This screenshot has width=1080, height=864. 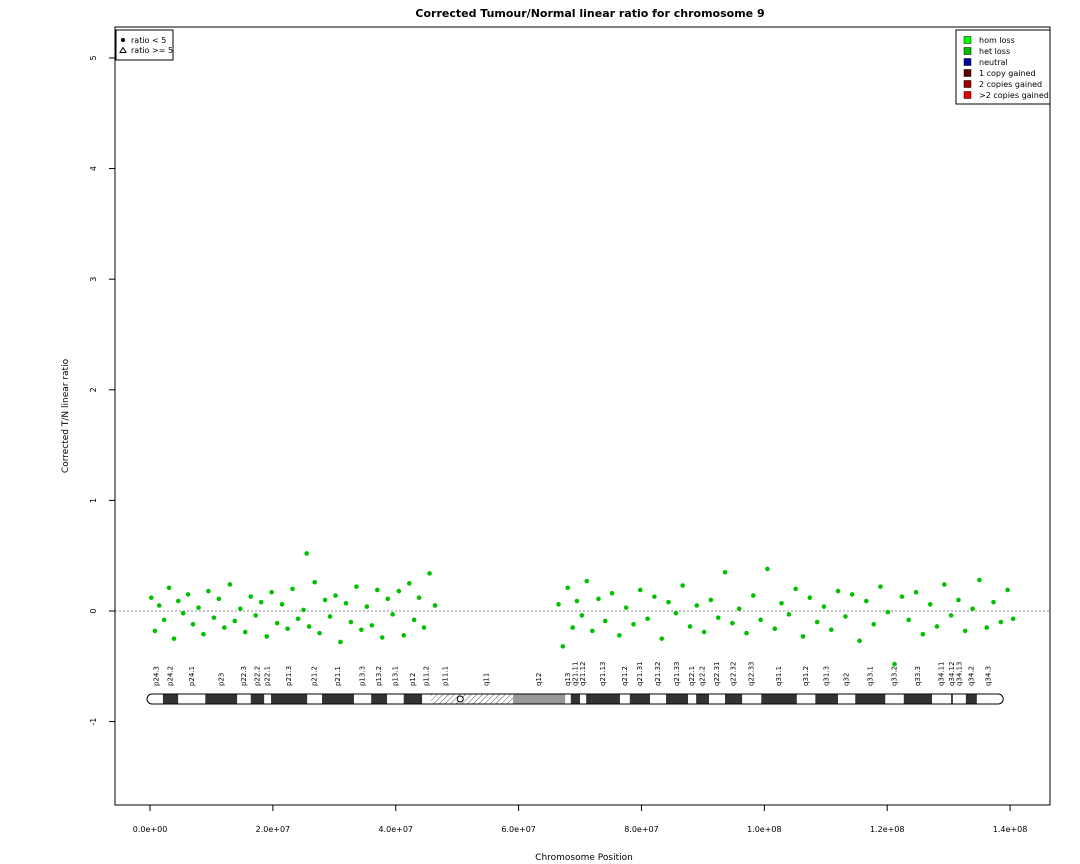 I want to click on band-label: q22.2, so click(x=703, y=676).